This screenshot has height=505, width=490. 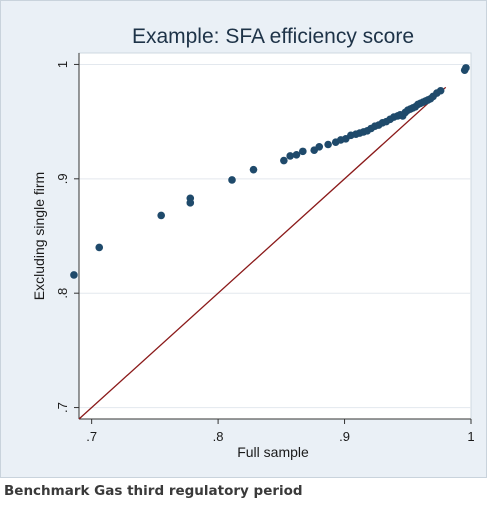 I want to click on figure-caption: Benchmark Gas third regulatory period, so click(x=153, y=491).